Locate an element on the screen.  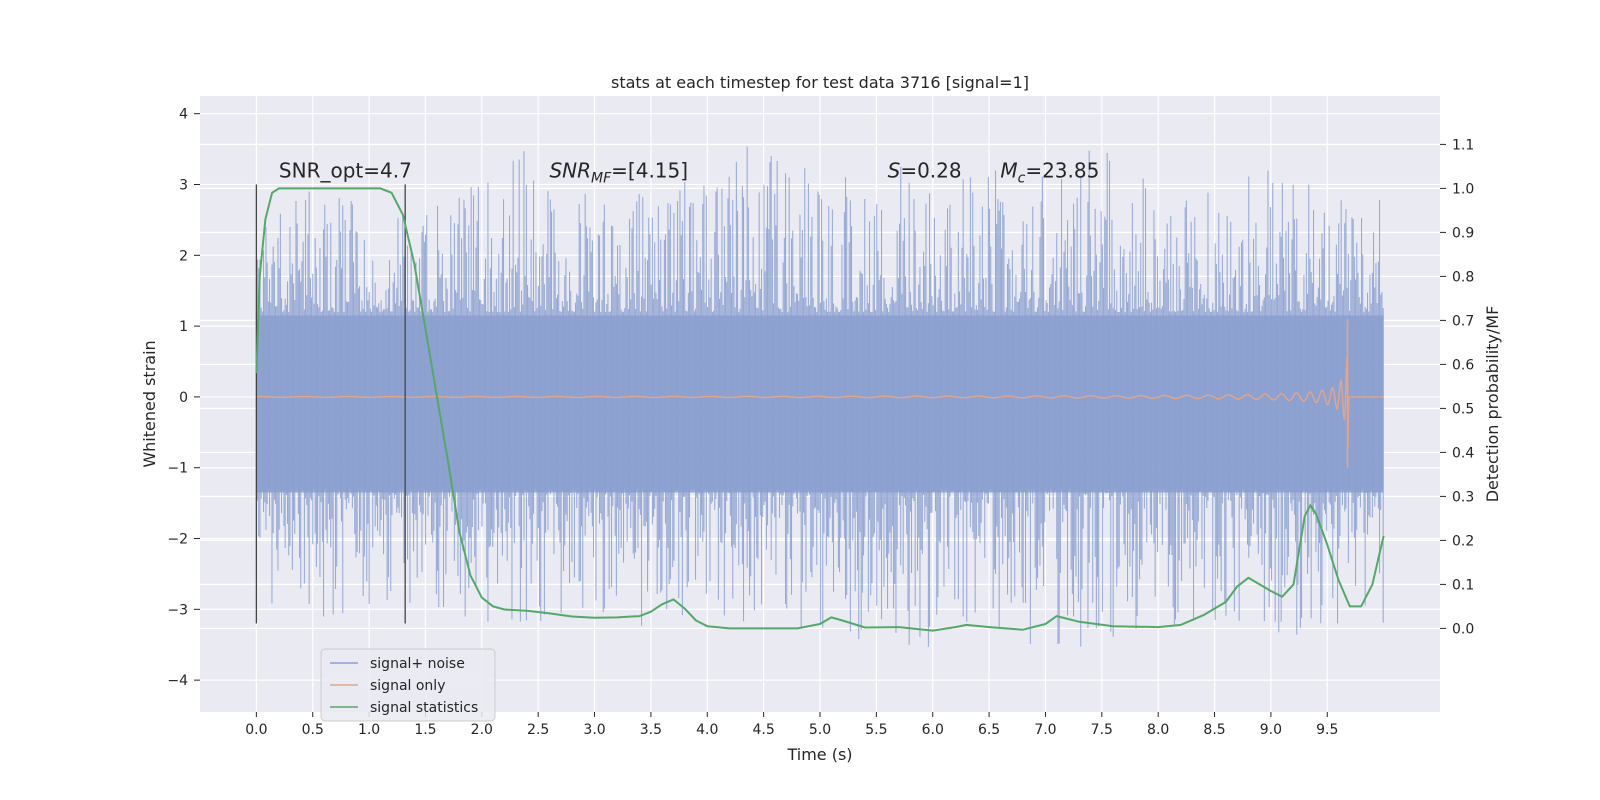
legend-label-signal-statistics: signal statistics is located at coordinates (424, 708).